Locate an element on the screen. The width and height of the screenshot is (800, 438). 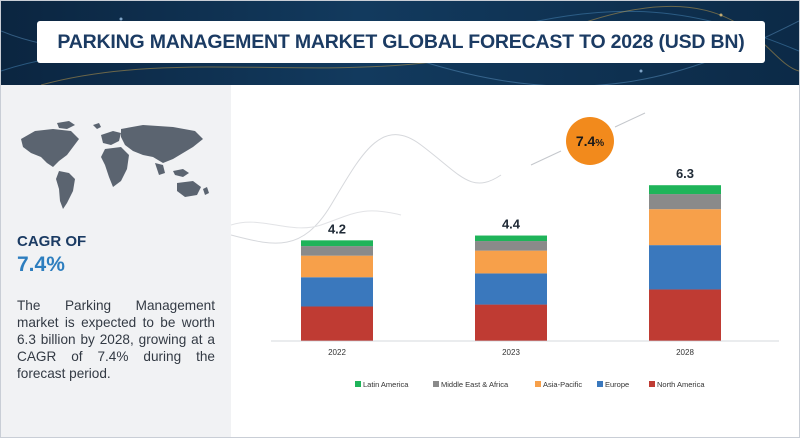
legend-item-middle-east-and-africa: Middle East & Africa is located at coordinates (471, 384).